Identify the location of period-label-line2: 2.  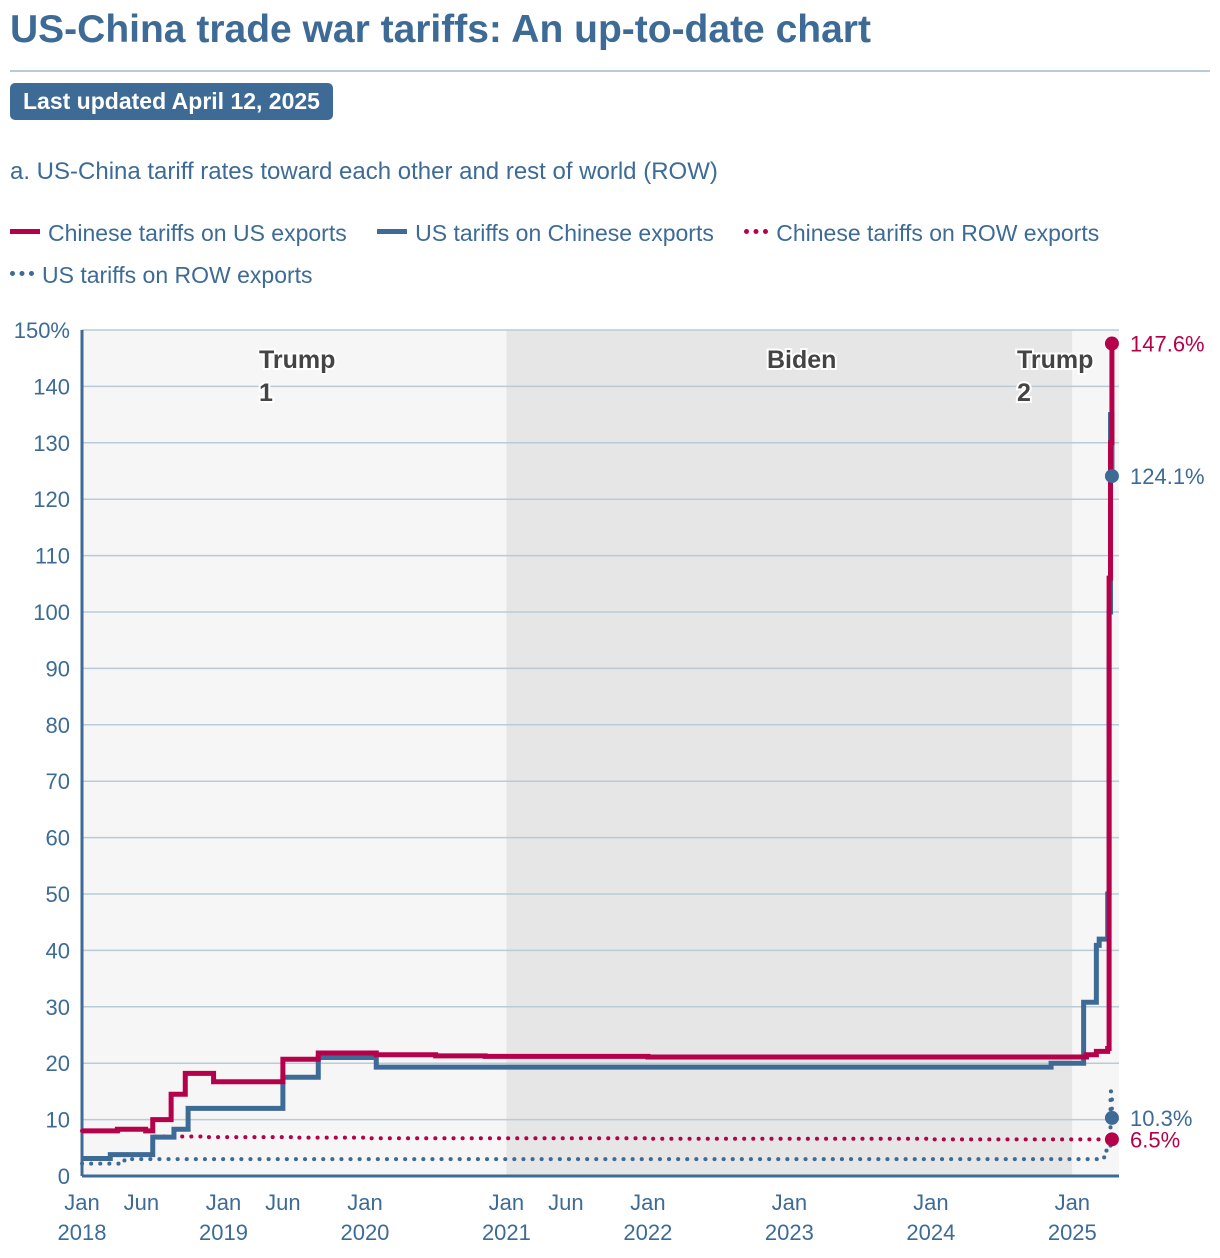
(1024, 393).